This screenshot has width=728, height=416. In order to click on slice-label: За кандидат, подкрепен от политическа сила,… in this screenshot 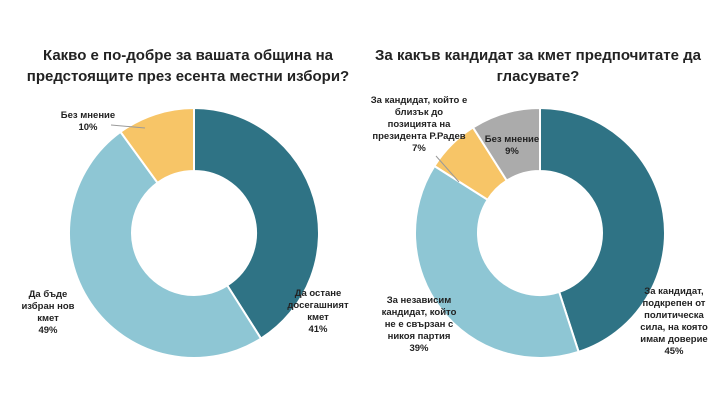, I will do `click(674, 321)`.